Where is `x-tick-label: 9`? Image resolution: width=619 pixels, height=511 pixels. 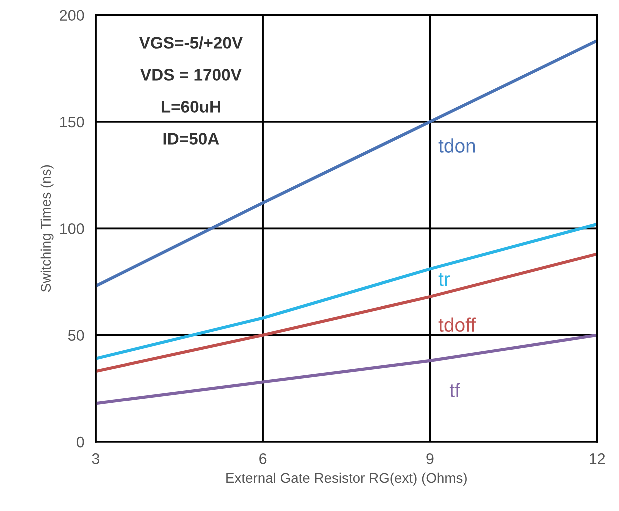 x-tick-label: 9 is located at coordinates (430, 459).